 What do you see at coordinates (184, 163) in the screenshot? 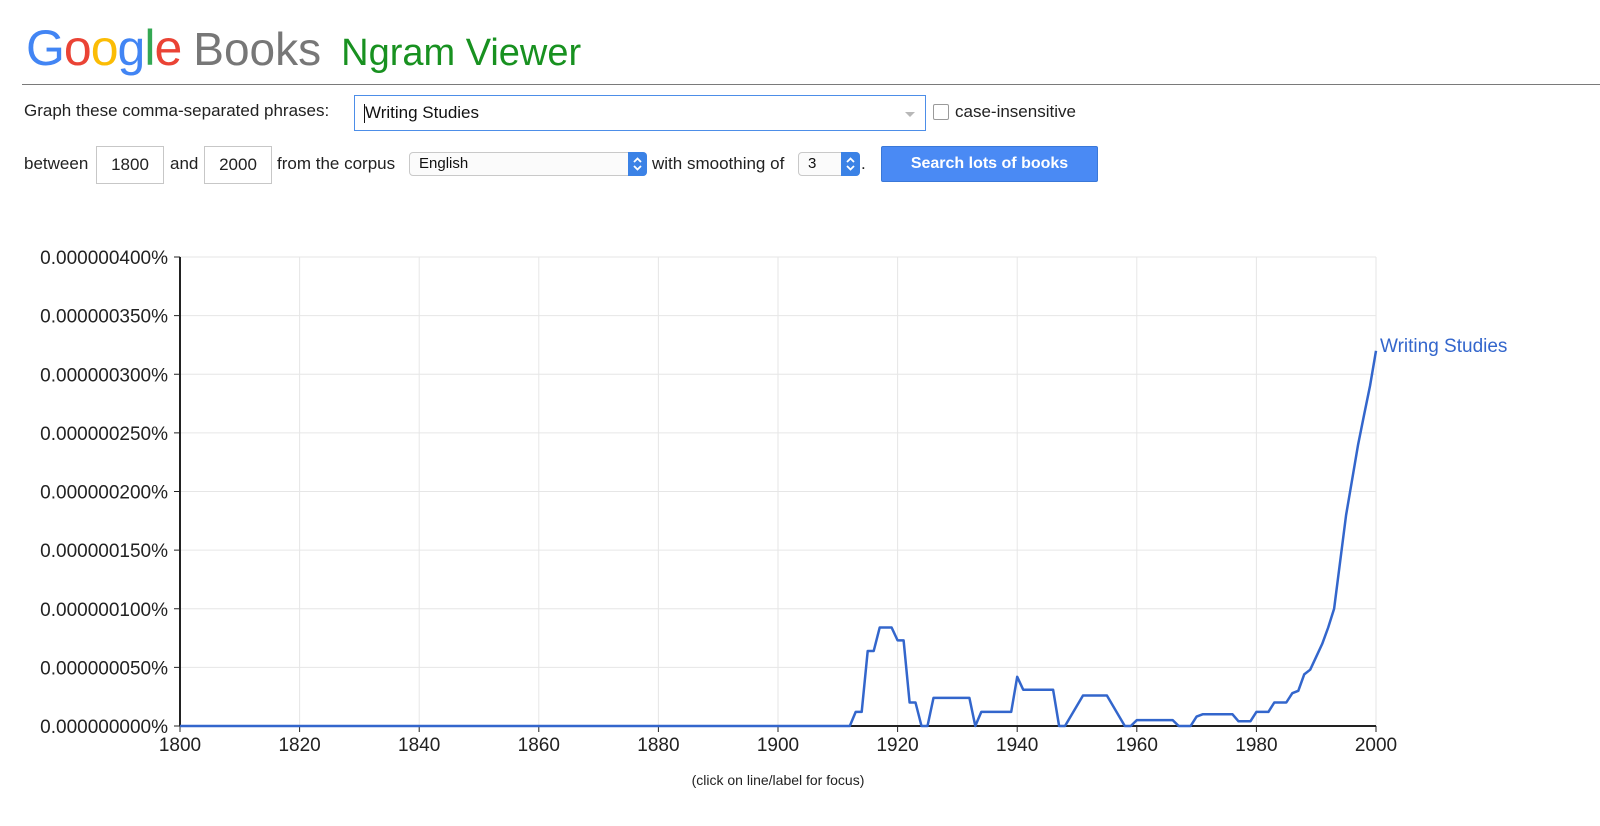
I see `and-label: and` at bounding box center [184, 163].